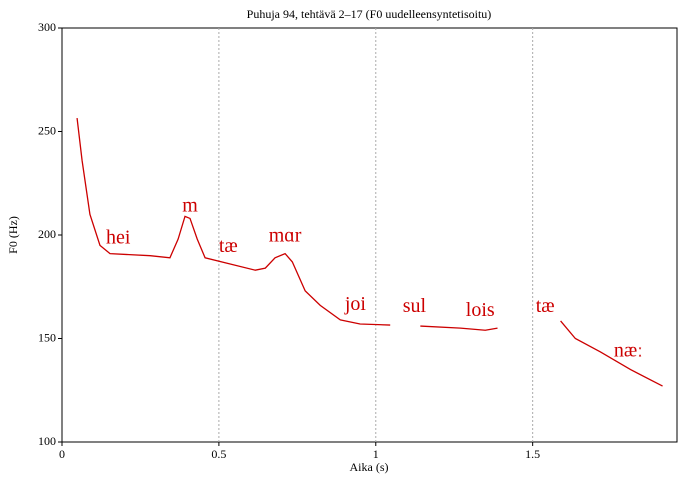 The height and width of the screenshot is (478, 678). Describe the element at coordinates (62, 454) in the screenshot. I see `x-tick-label: 0` at that location.